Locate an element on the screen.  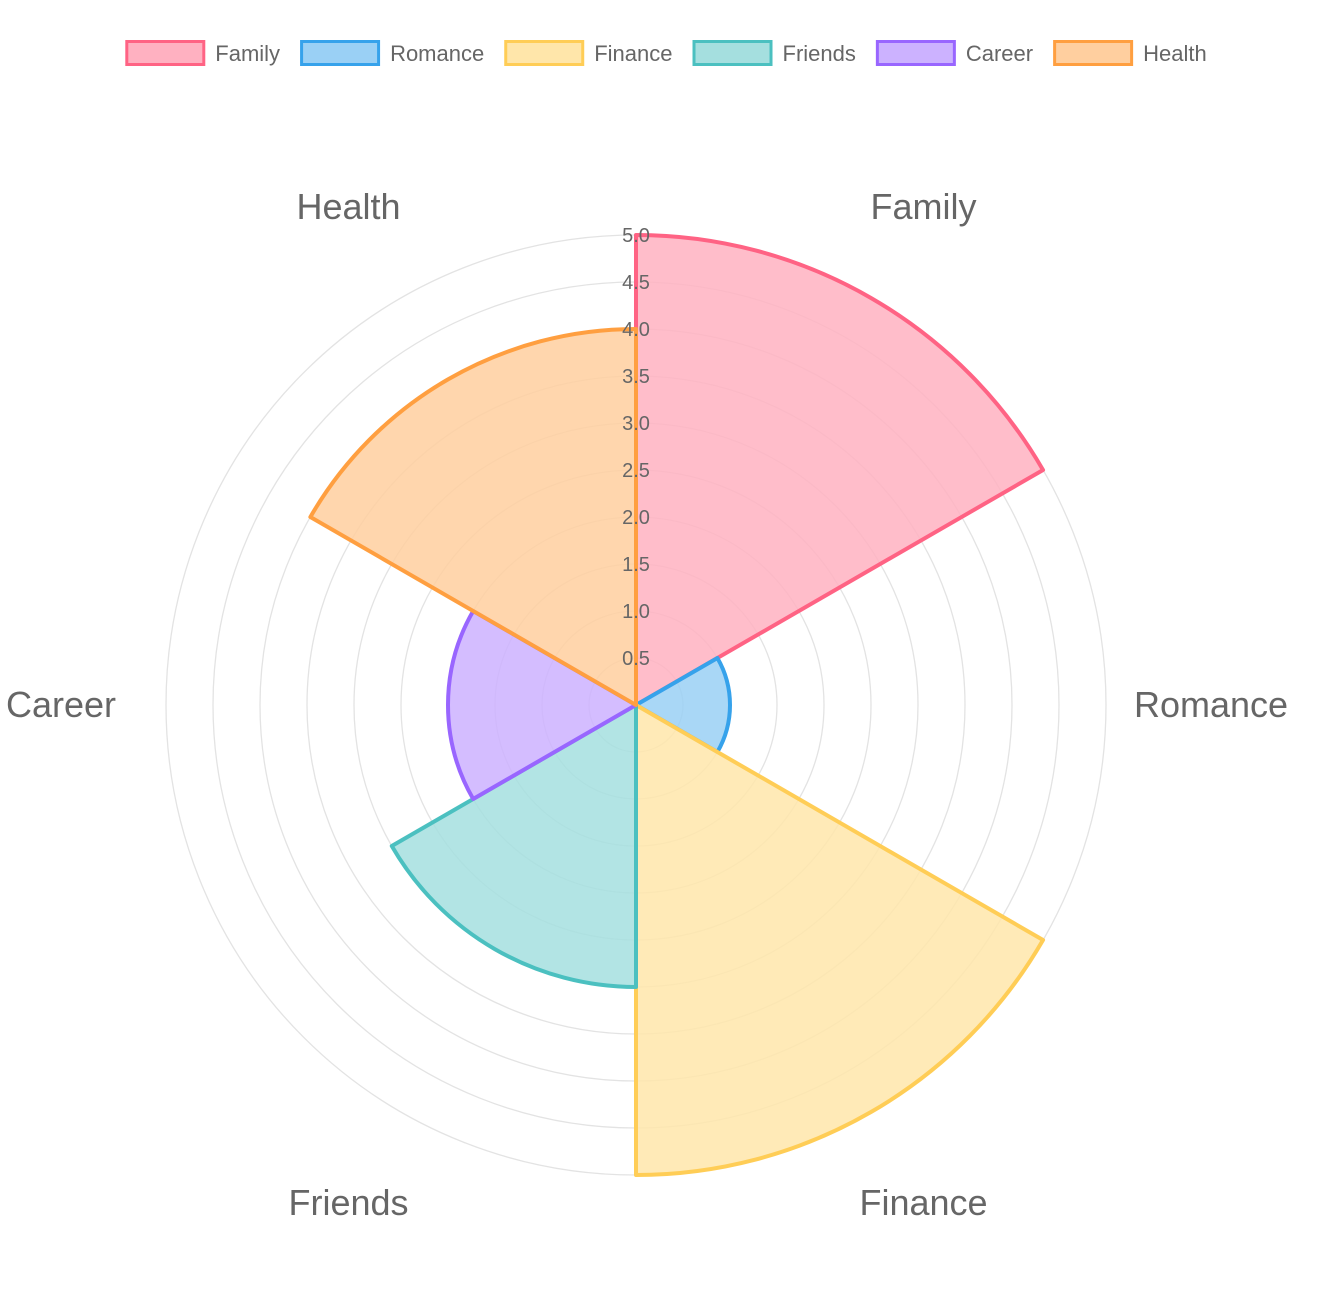
tick-label: 3.5 is located at coordinates (636, 377).